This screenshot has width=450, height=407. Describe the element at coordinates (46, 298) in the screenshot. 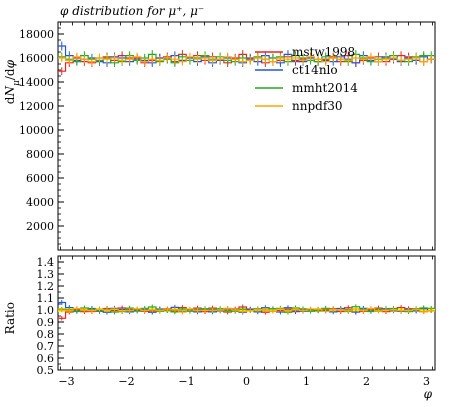

I see `ratio-y-tick-label: 1.1` at that location.